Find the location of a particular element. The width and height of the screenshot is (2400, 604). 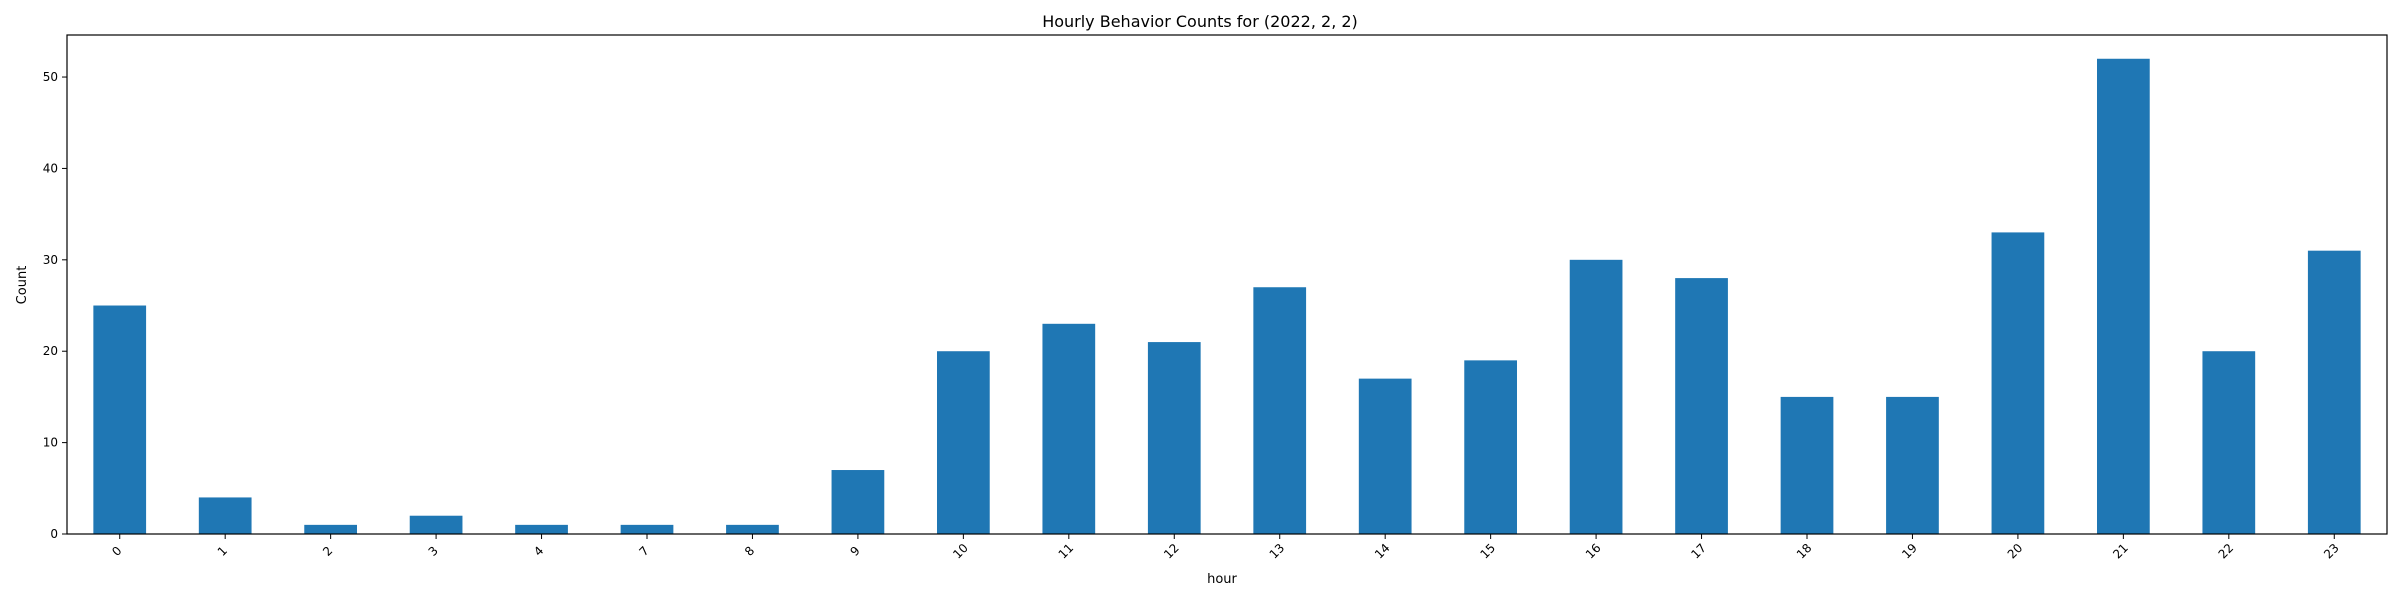

chart-title: Hourly Behavior Counts for (2022, 2, 2) is located at coordinates (1200, 21).